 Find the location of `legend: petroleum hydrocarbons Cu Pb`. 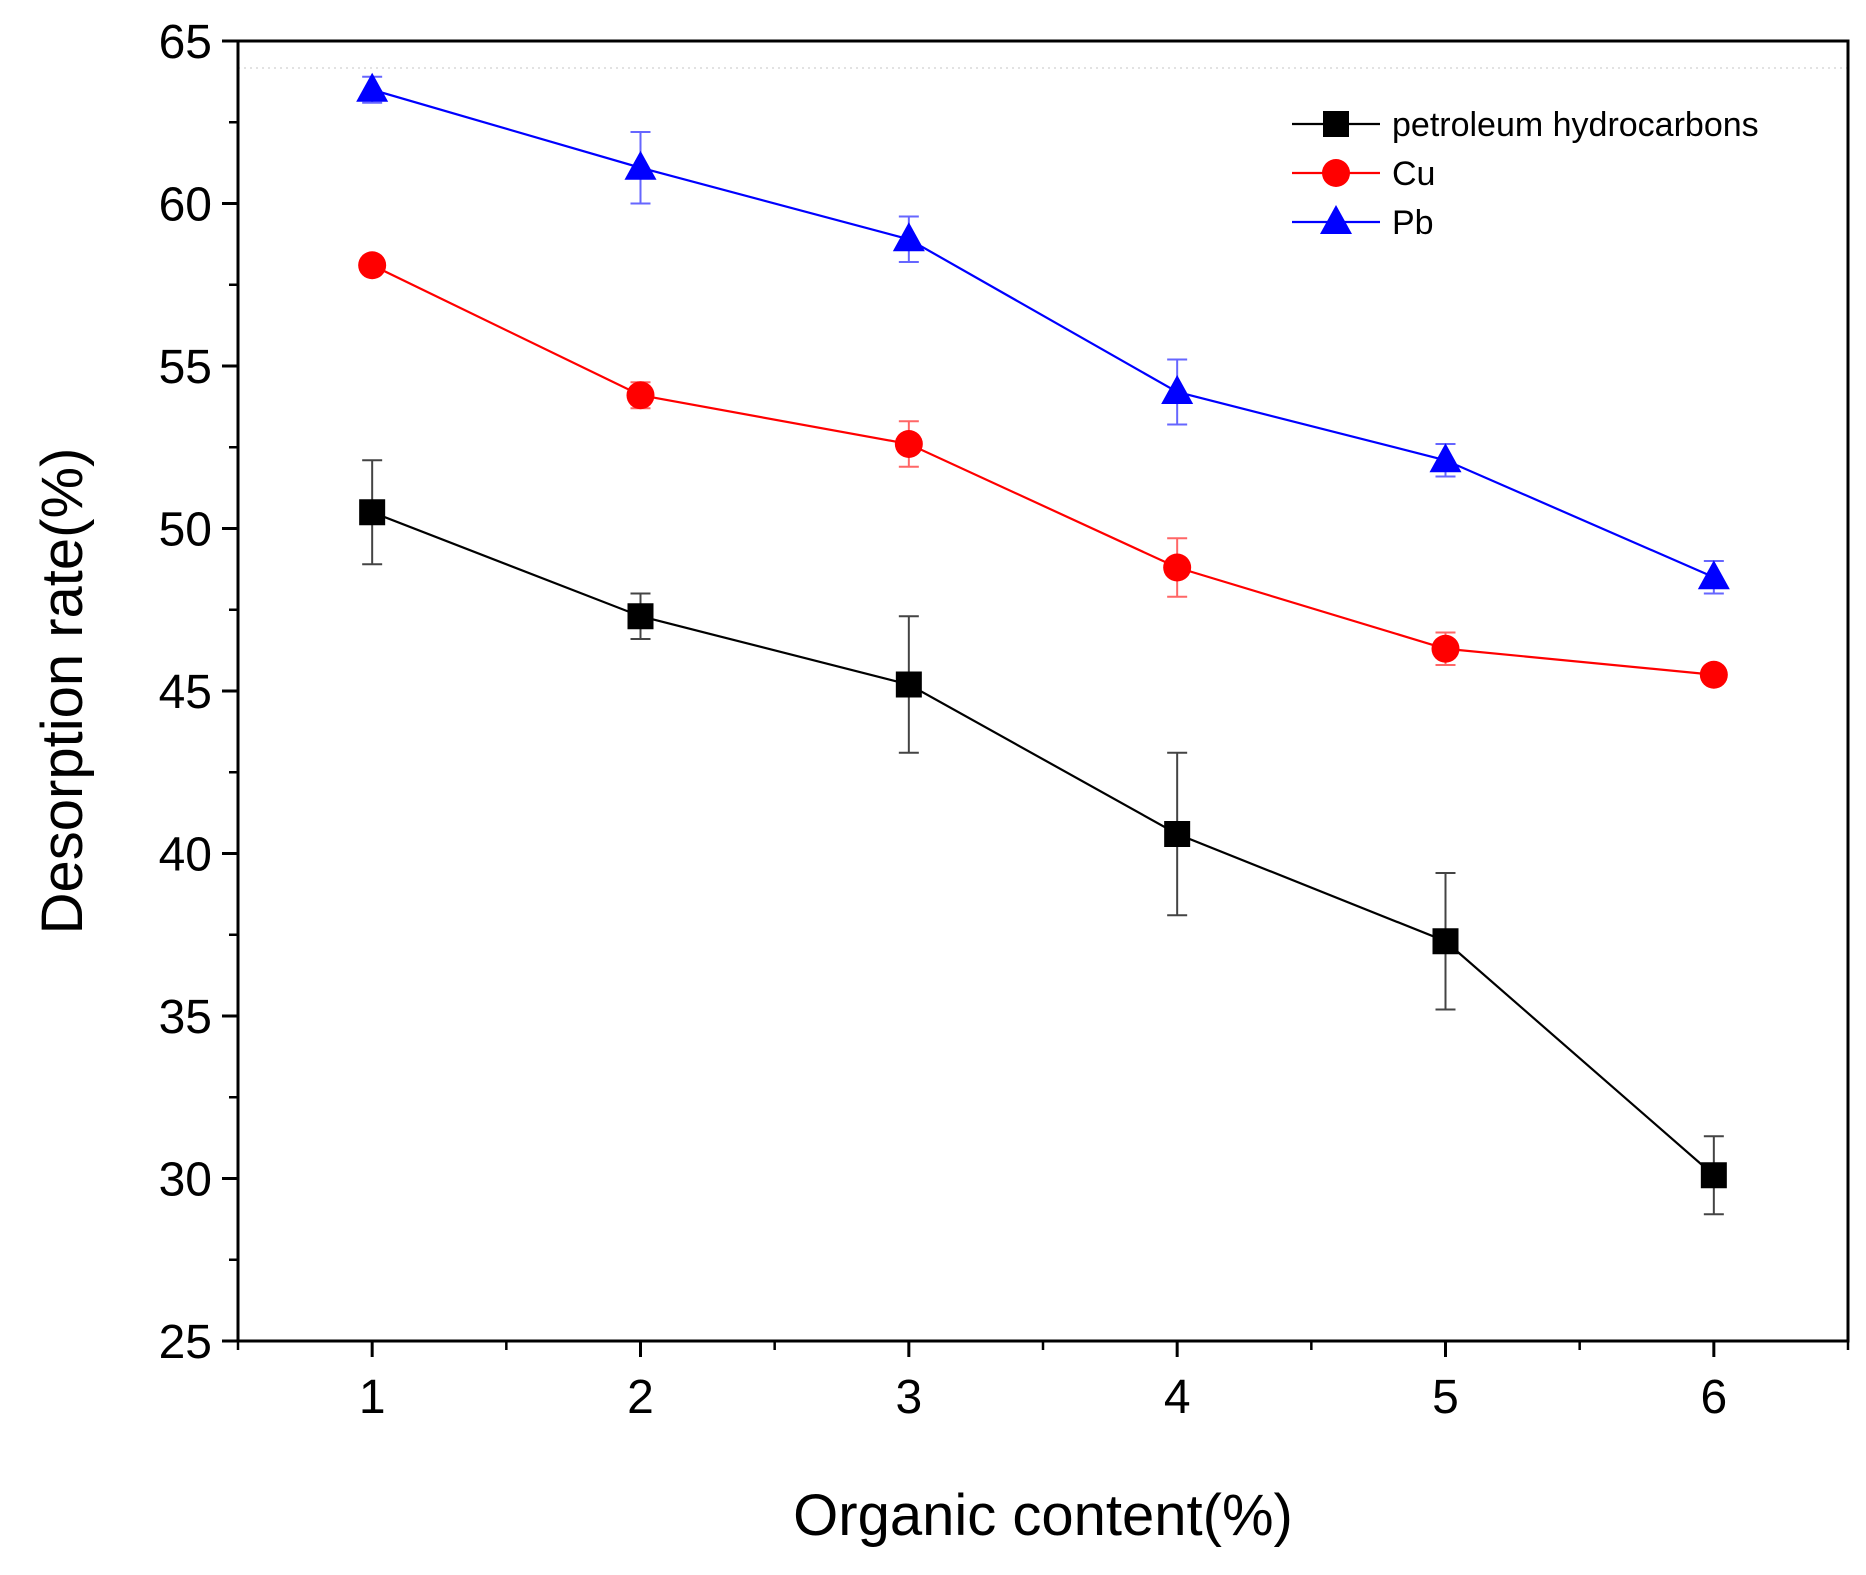

legend: petroleum hydrocarbons Cu Pb is located at coordinates (1525, 174).